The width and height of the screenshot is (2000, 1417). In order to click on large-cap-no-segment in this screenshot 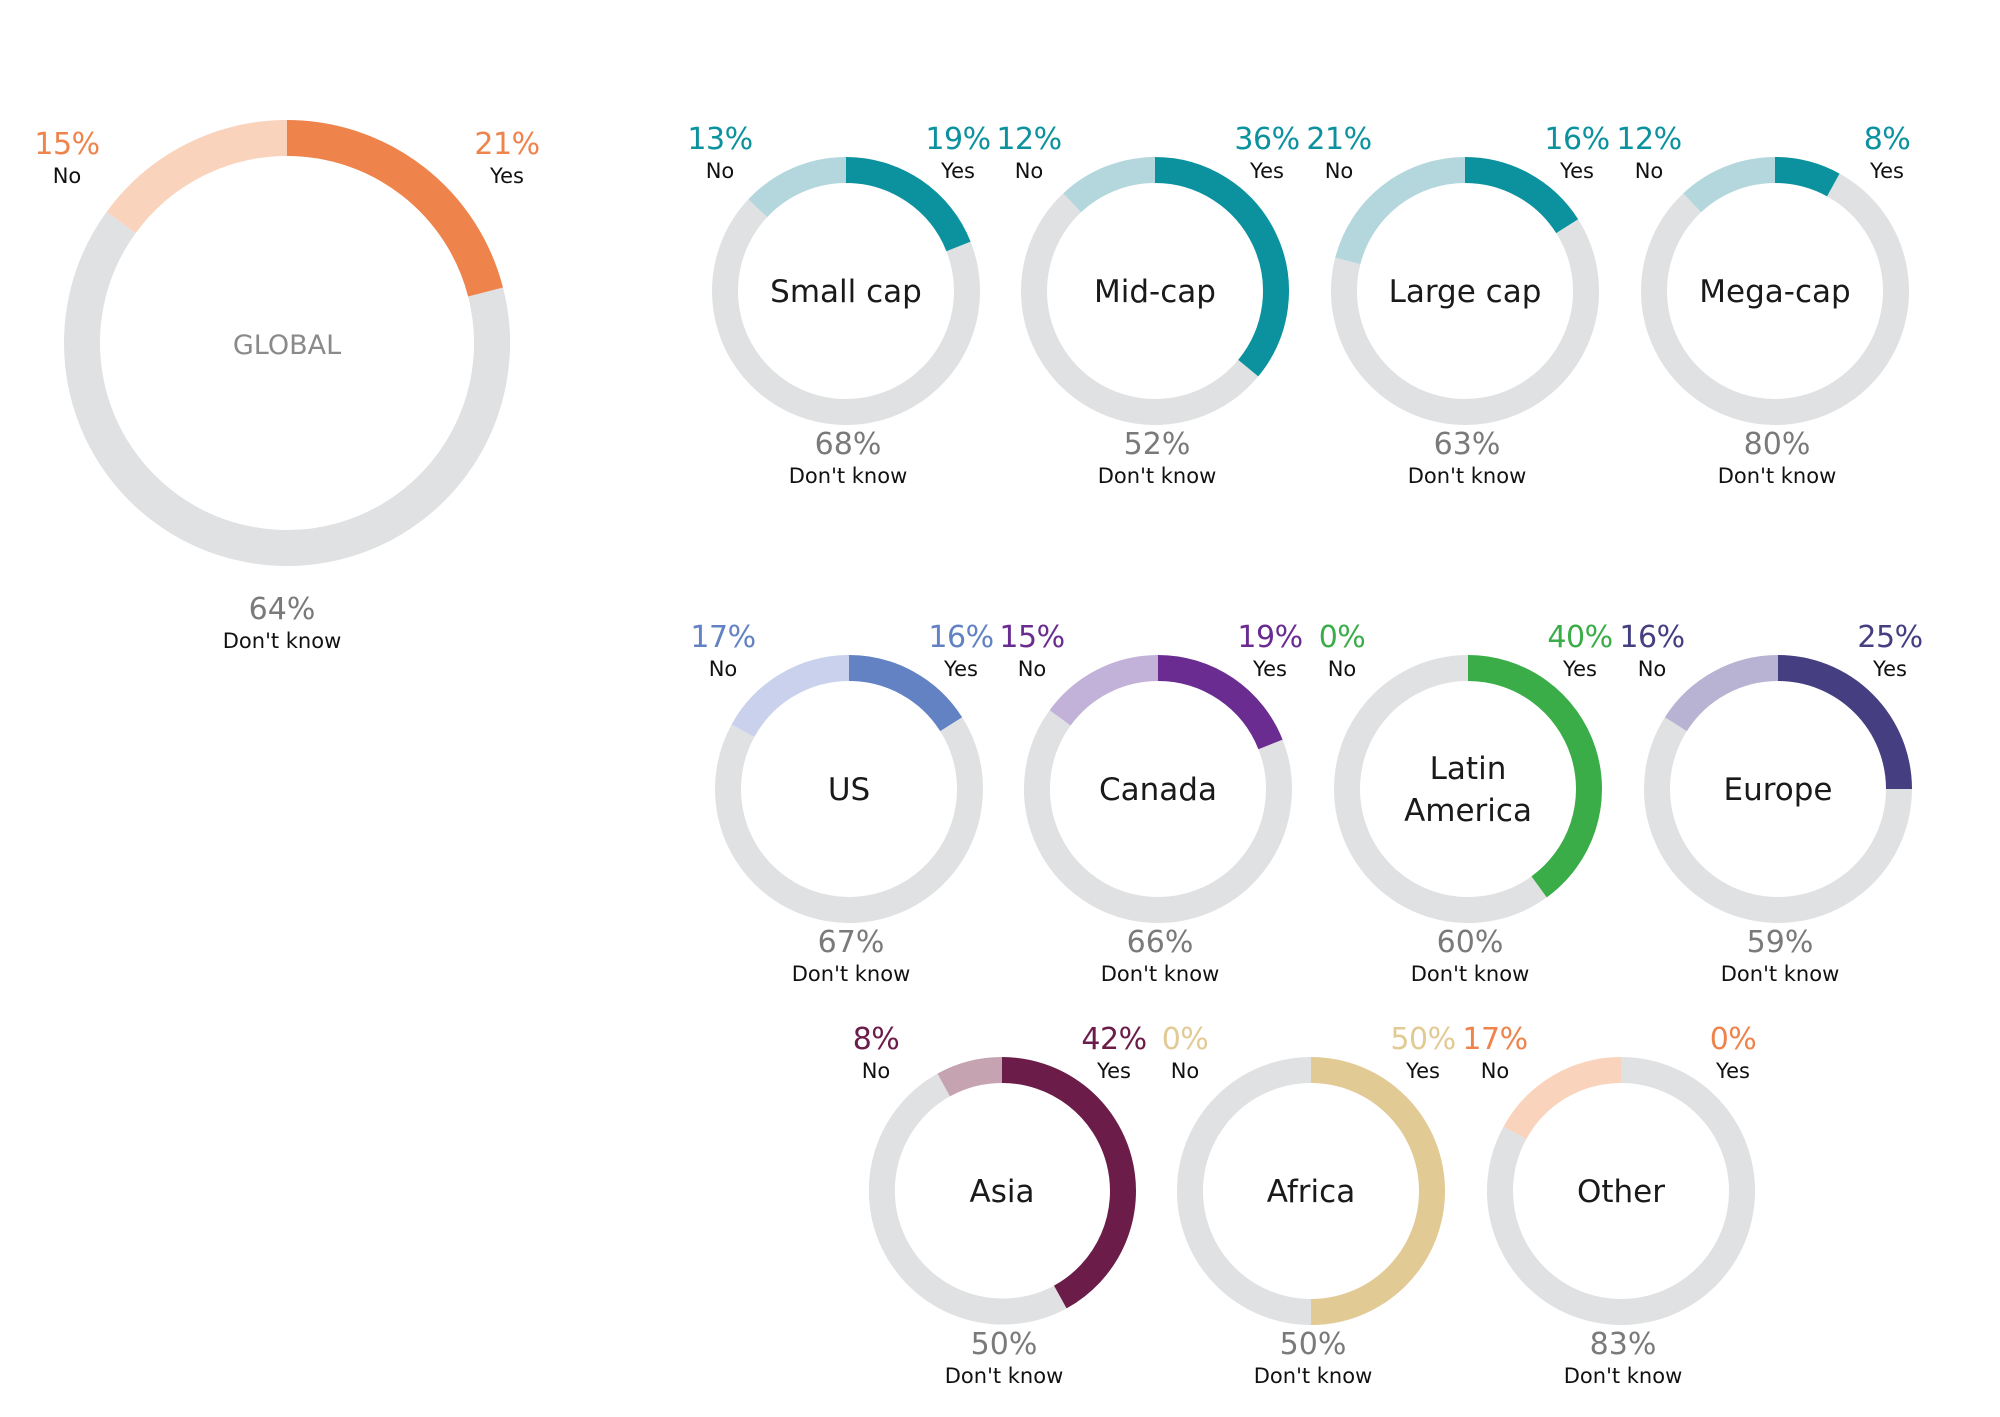, I will do `click(1400, 211)`.